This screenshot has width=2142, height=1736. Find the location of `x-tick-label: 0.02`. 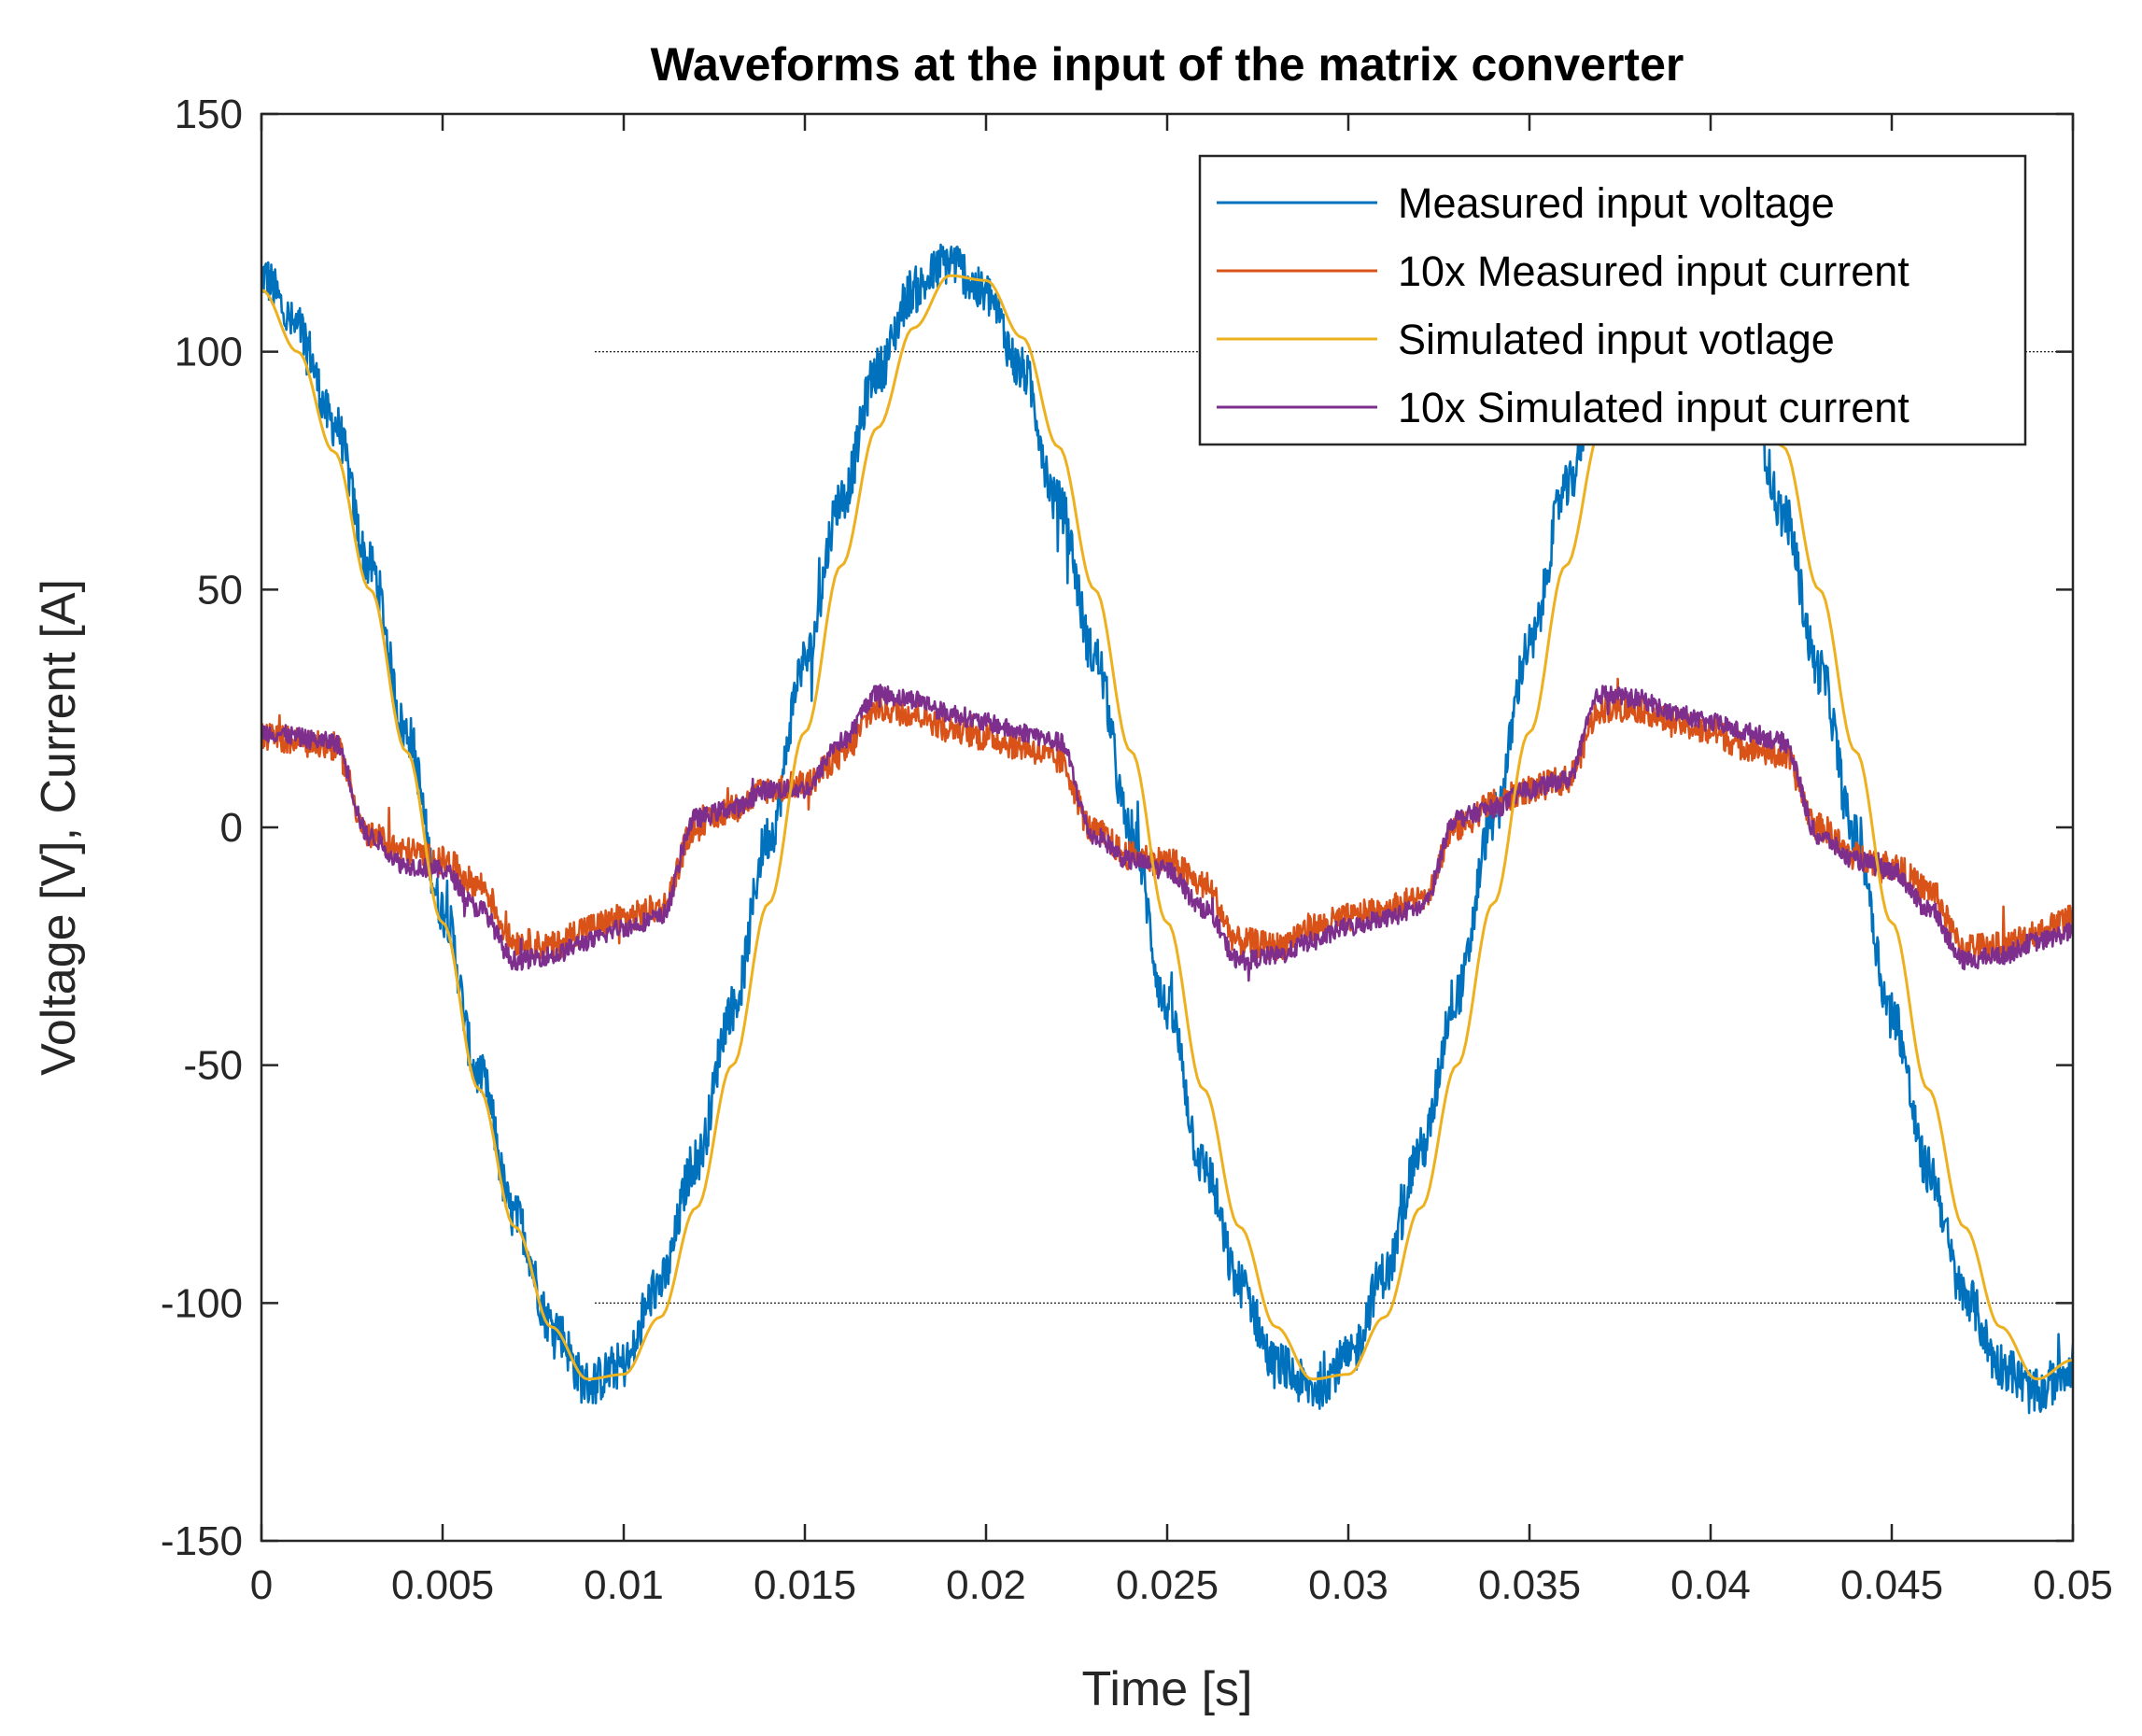

x-tick-label: 0.02 is located at coordinates (986, 1585).